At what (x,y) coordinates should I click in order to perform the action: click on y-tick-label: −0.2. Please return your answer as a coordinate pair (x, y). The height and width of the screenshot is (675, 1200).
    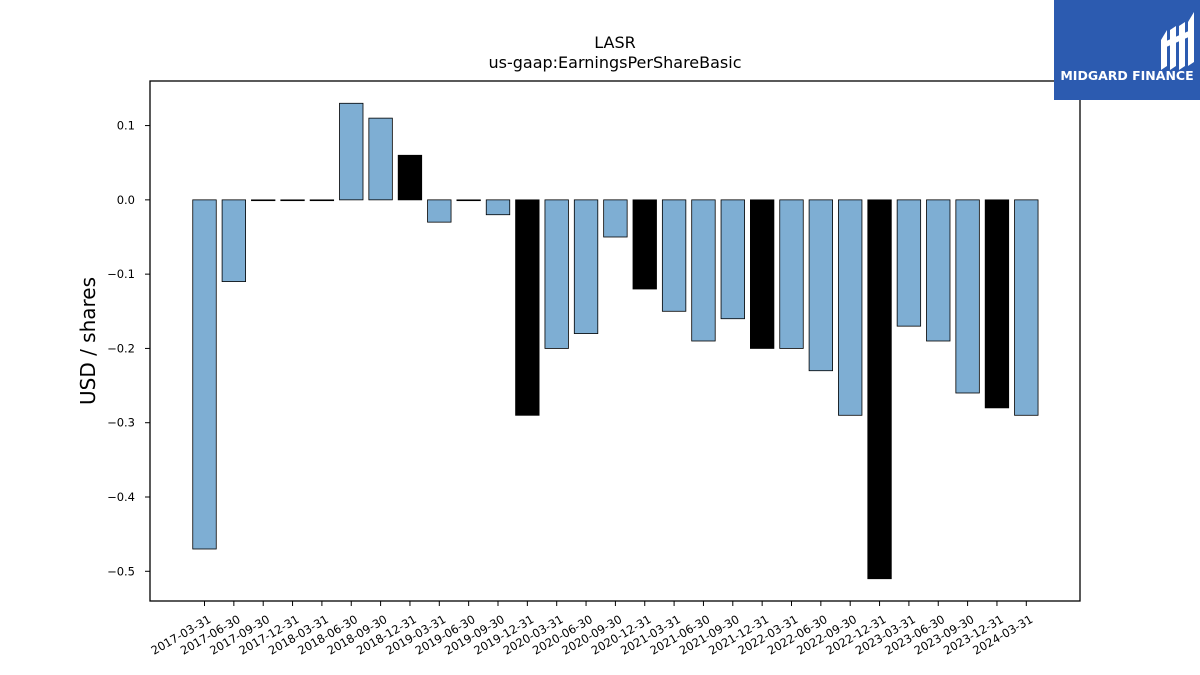
    Looking at the image, I should click on (121, 348).